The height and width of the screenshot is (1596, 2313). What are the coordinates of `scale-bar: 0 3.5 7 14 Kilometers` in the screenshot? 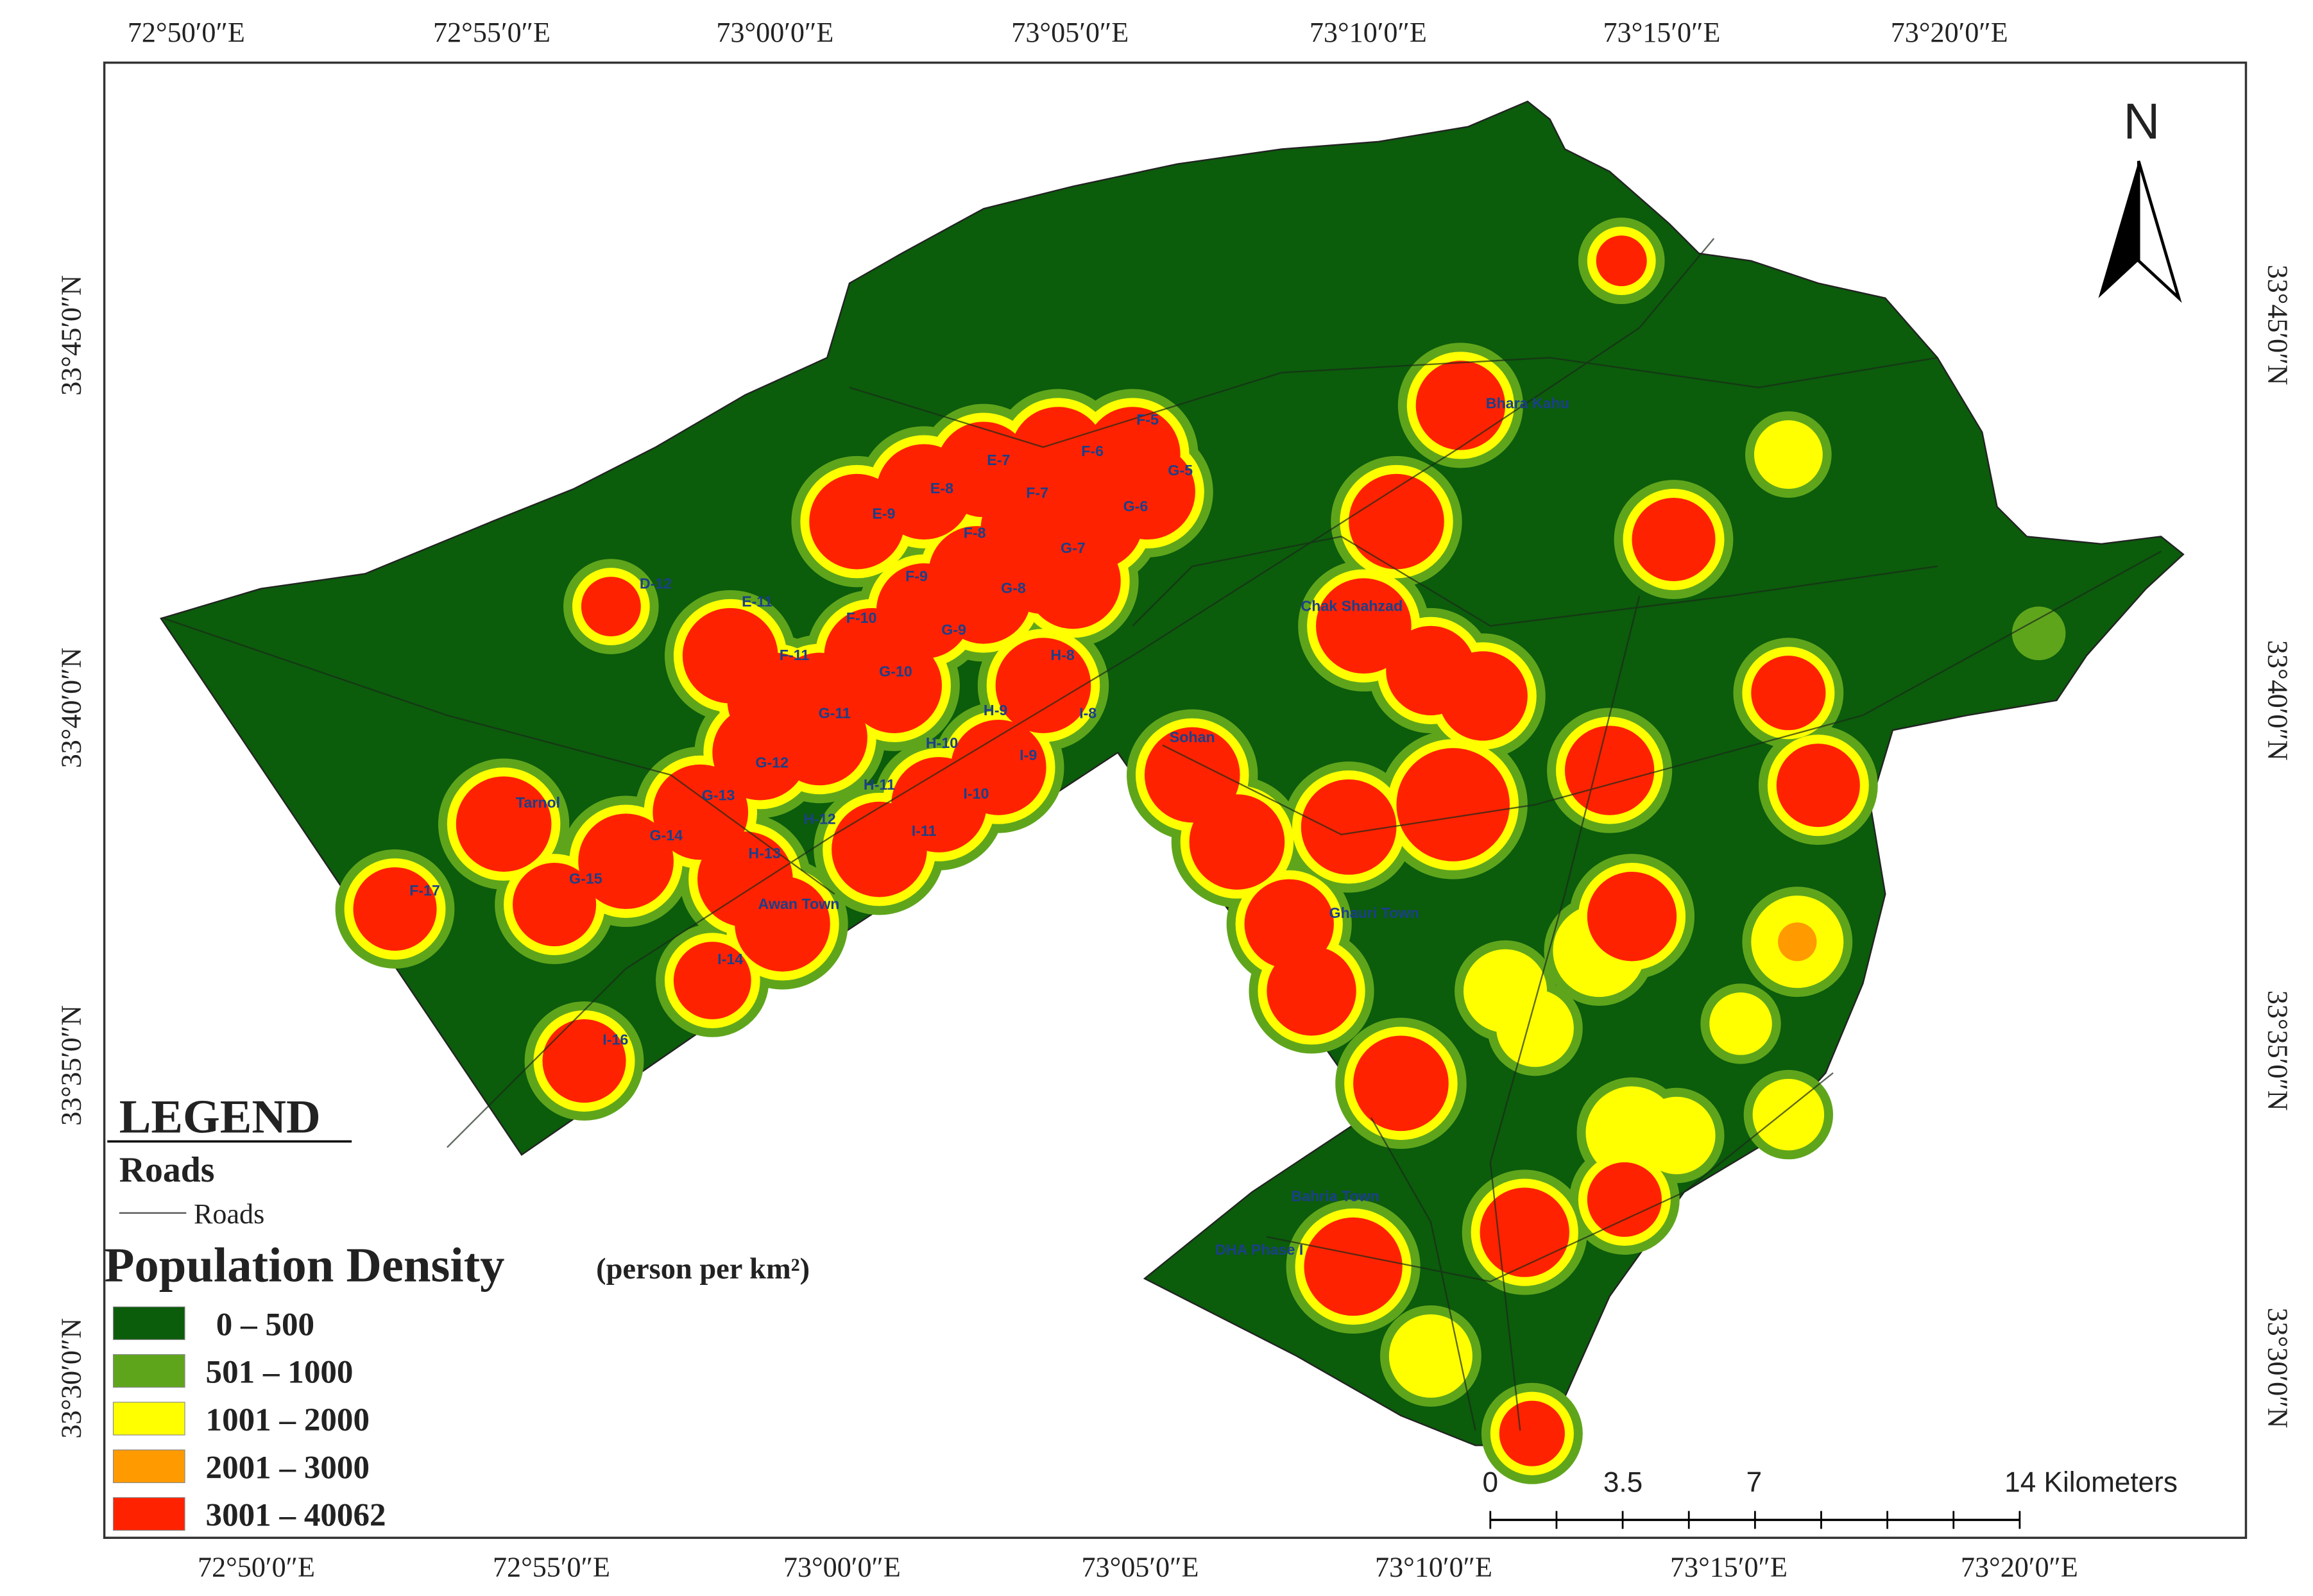 It's located at (1830, 1497).